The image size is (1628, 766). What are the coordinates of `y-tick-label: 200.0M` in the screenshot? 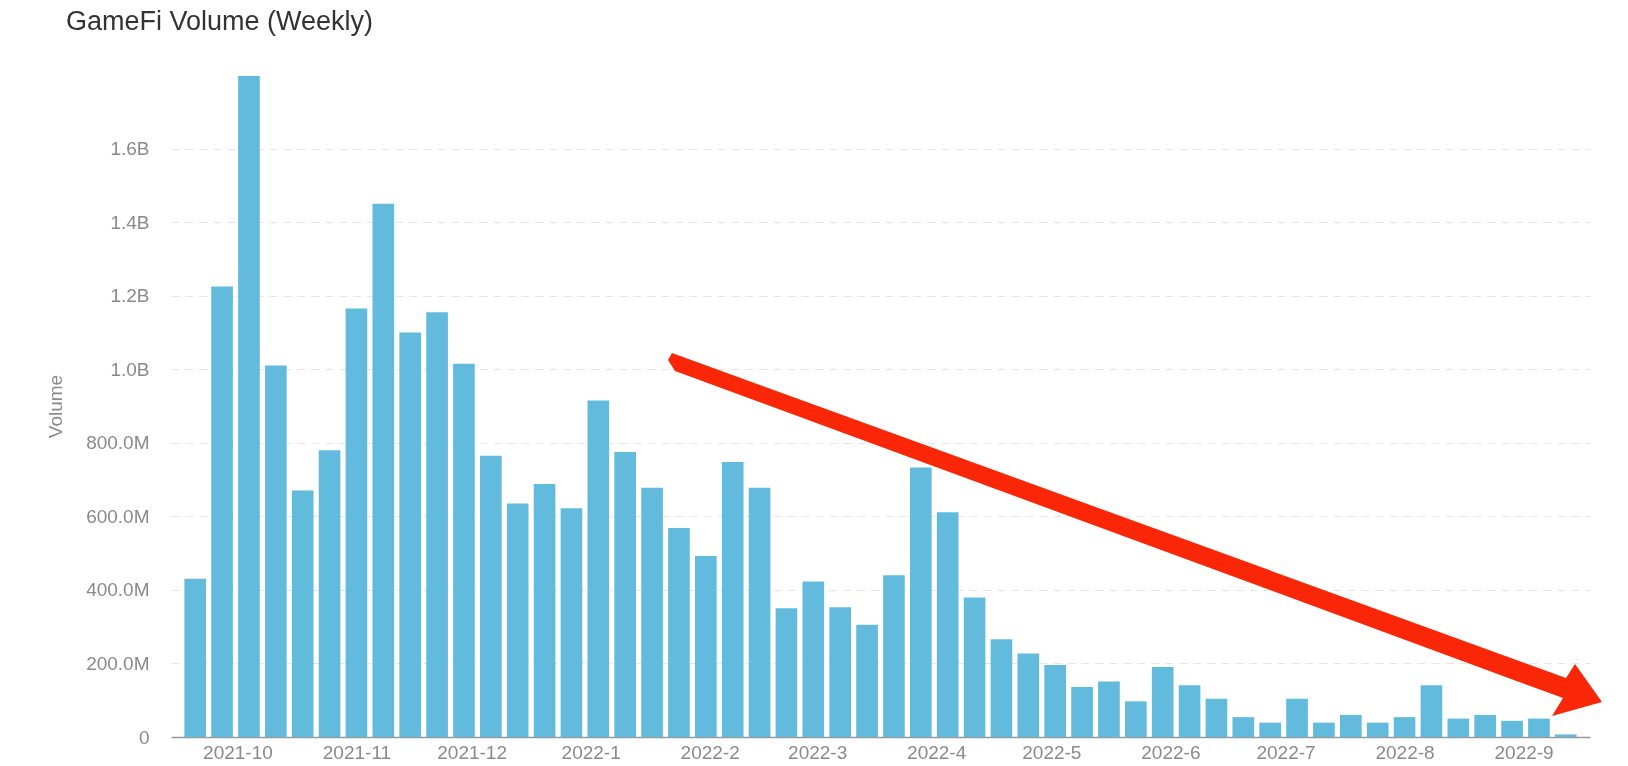 It's located at (118, 663).